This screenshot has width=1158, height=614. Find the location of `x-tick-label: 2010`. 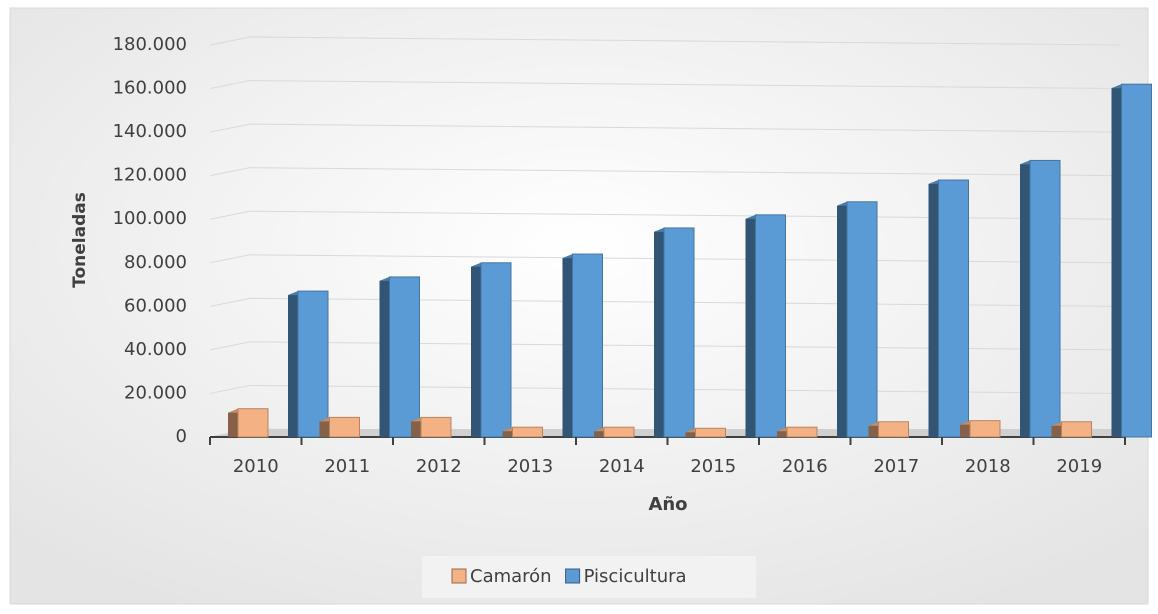

x-tick-label: 2010 is located at coordinates (256, 466).